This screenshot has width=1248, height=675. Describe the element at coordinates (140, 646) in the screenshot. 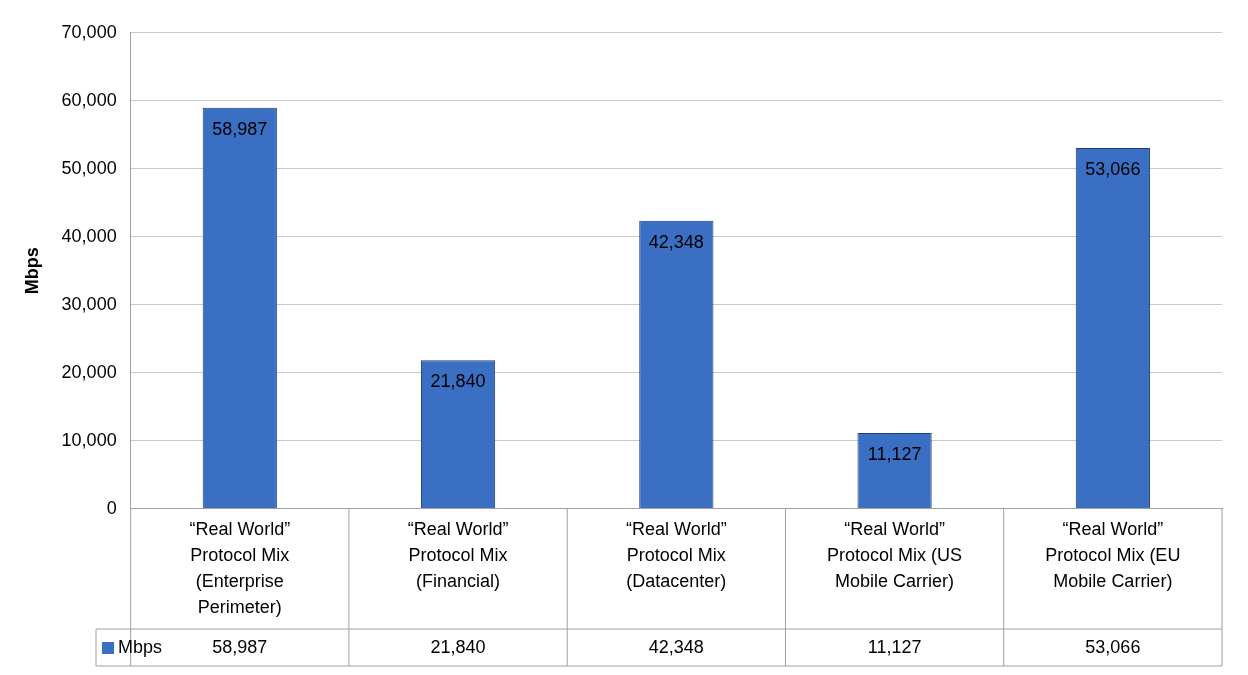

I see `legend-label: Mbps` at that location.